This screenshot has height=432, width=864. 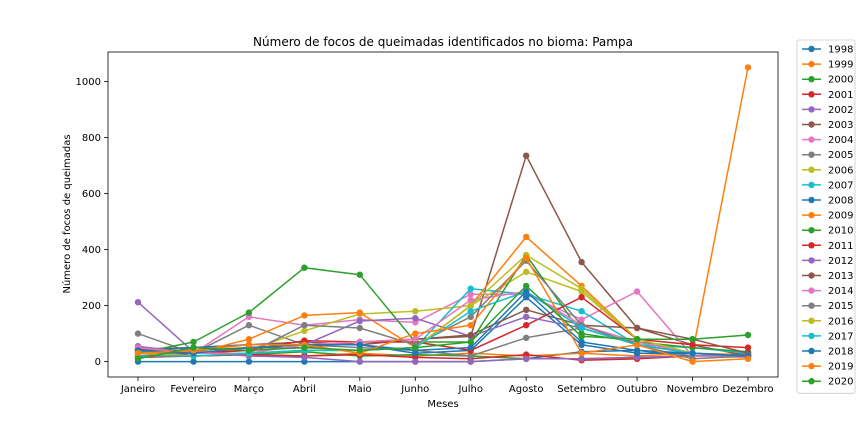 What do you see at coordinates (415, 333) in the screenshot?
I see `data-point-2019-Junho` at bounding box center [415, 333].